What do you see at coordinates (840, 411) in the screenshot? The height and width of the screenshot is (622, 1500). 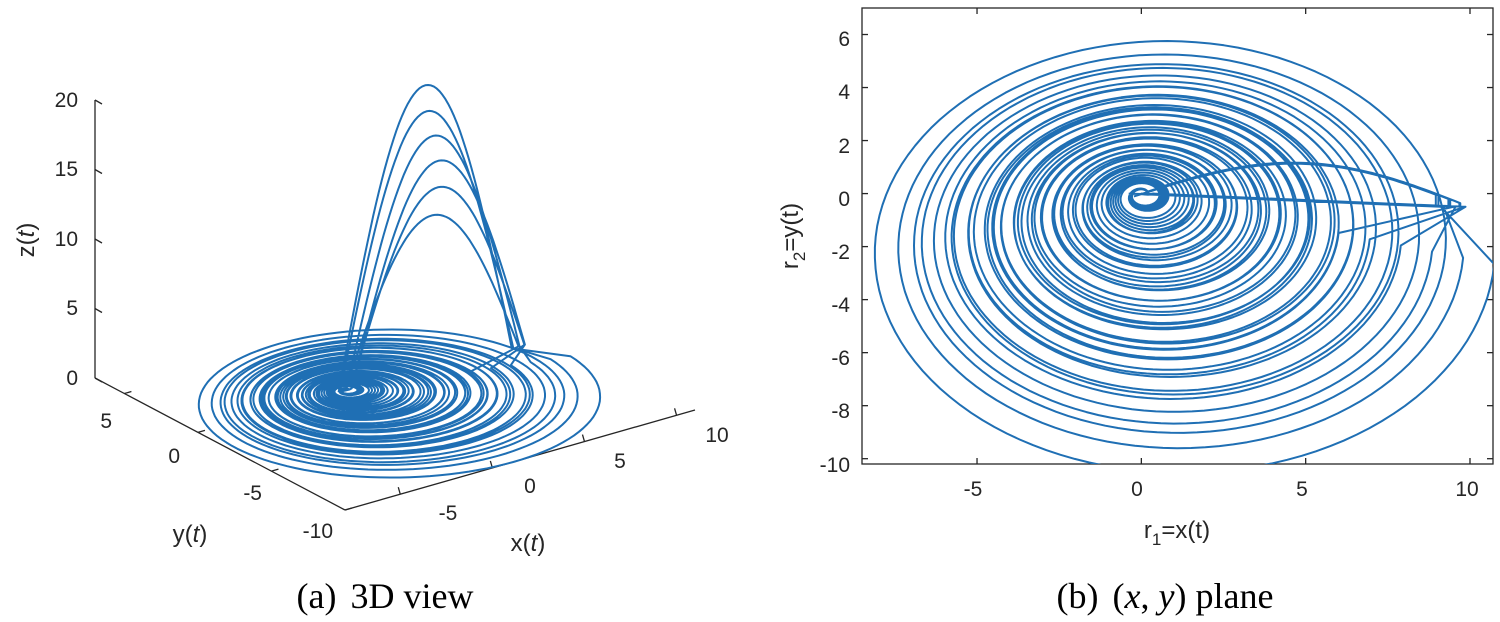 I see `y-tick-label: -8` at bounding box center [840, 411].